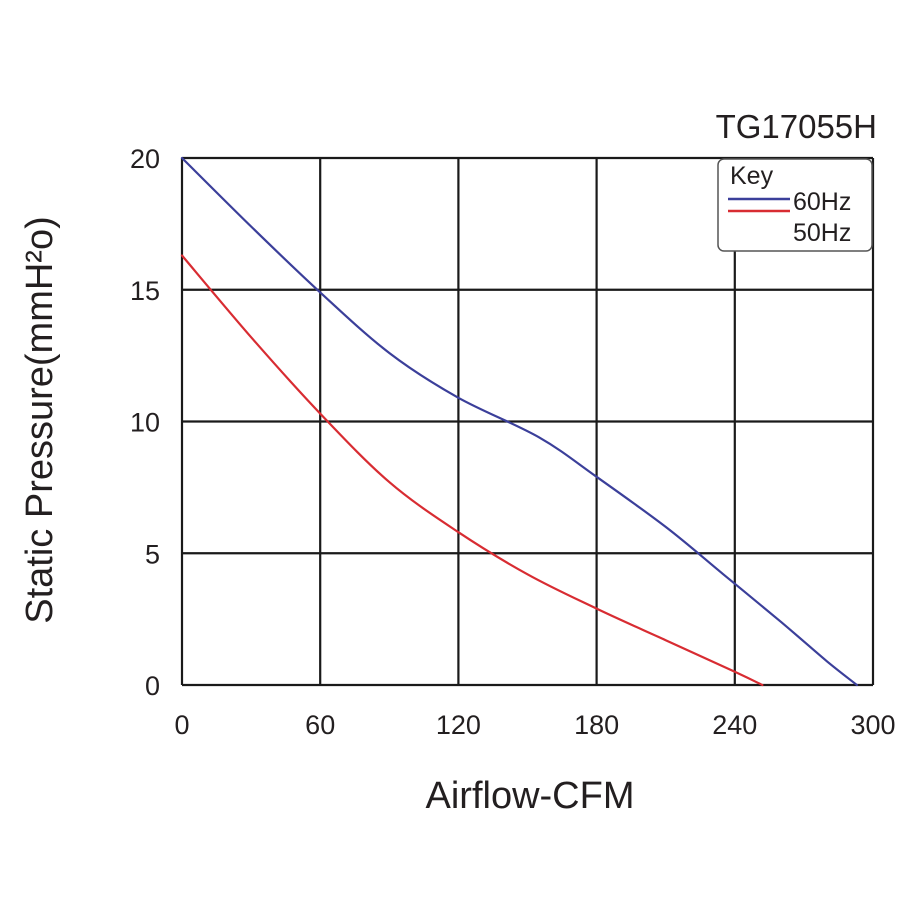 The image size is (920, 920). I want to click on chart-title: TG17055H, so click(796, 126).